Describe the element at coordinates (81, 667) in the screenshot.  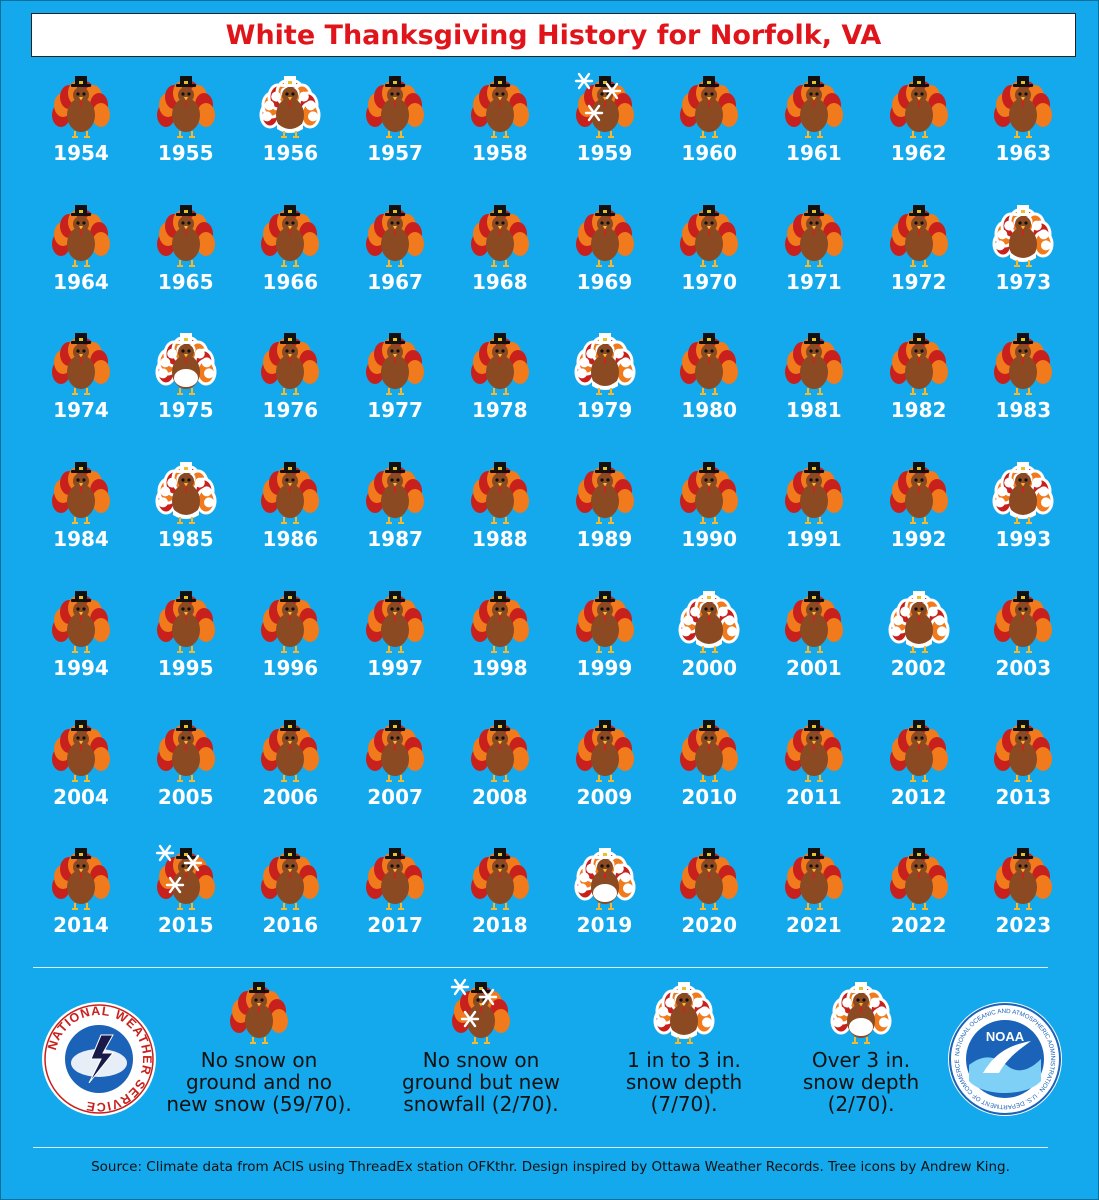
I see `year-label: 1994` at that location.